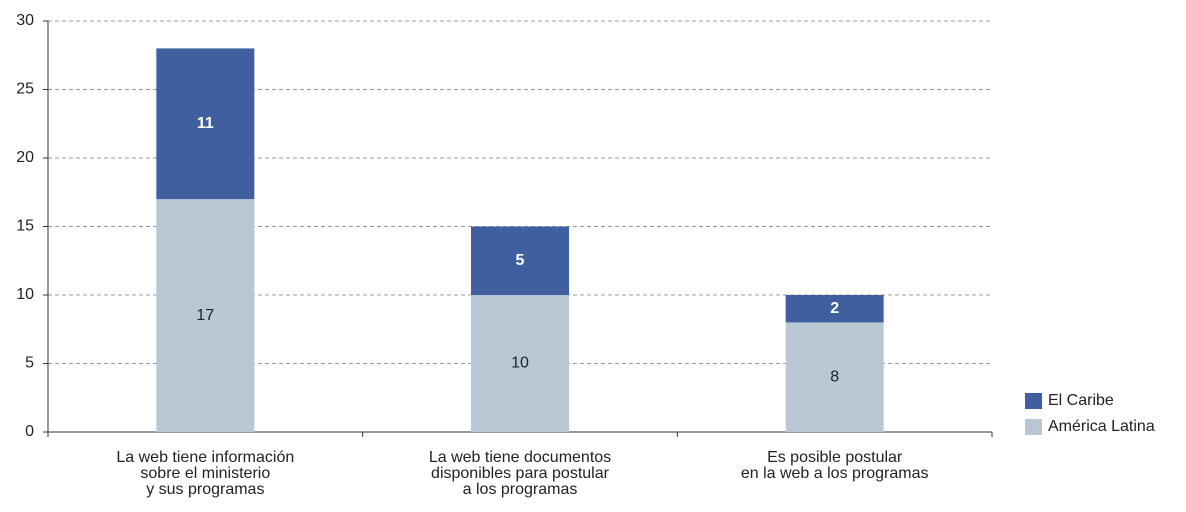 The width and height of the screenshot is (1186, 512). I want to click on value-label: 2, so click(834, 308).